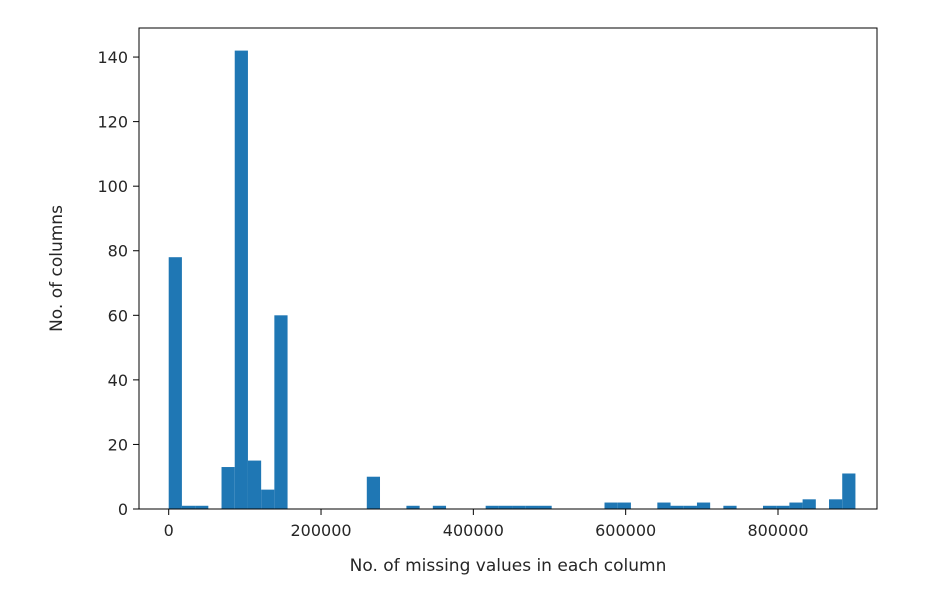 The width and height of the screenshot is (932, 613). I want to click on x-tick-label: 800000, so click(777, 530).